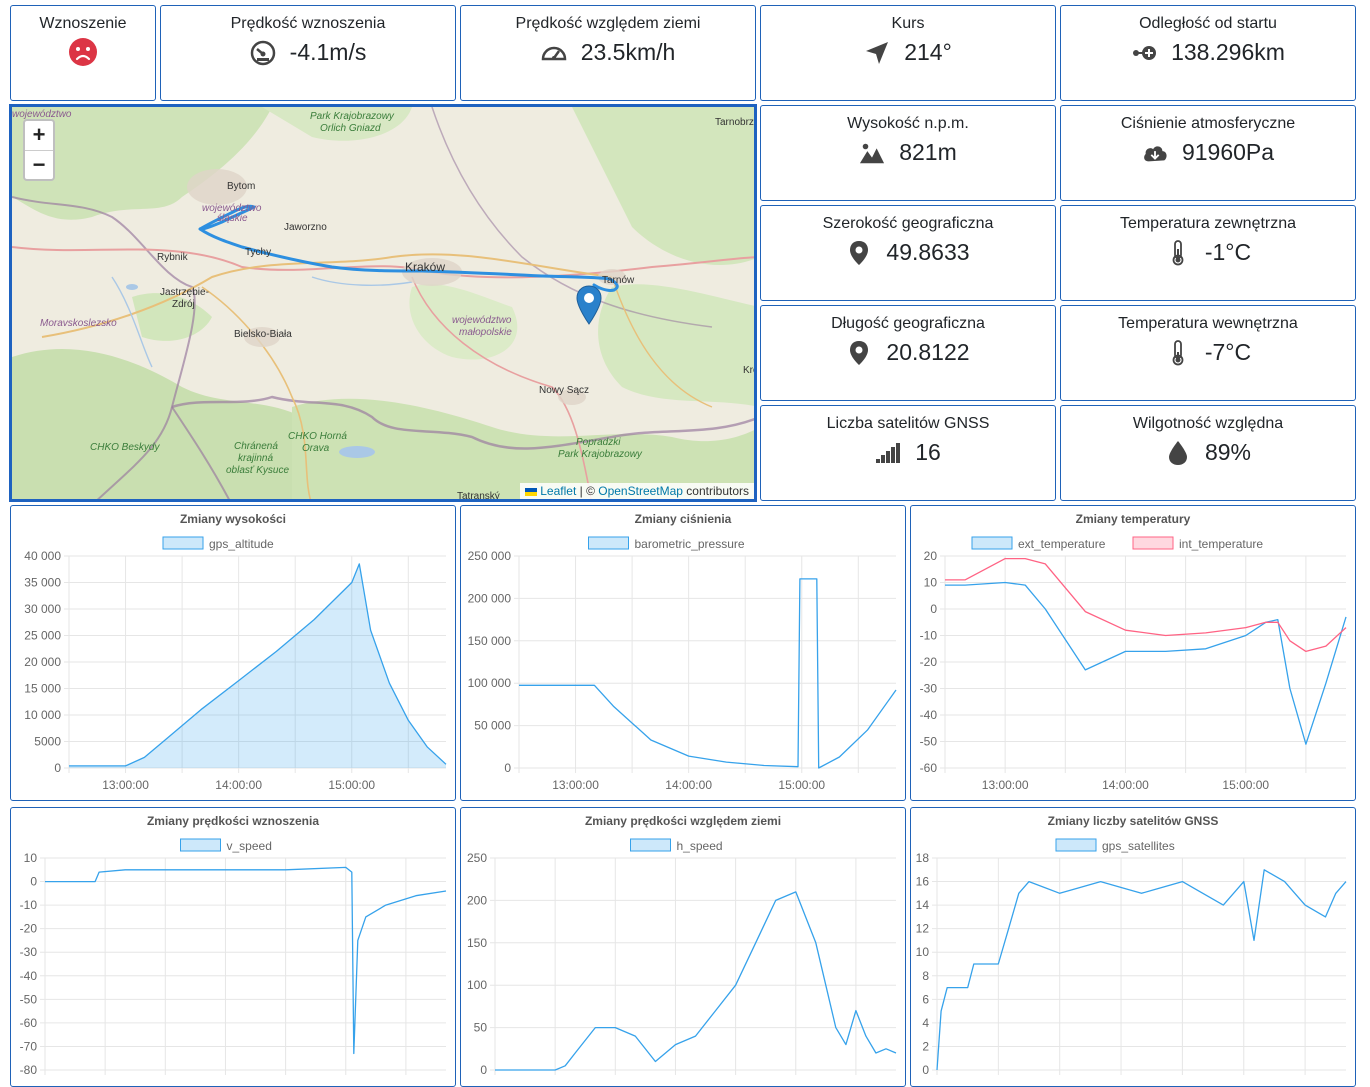  I want to click on map-label: Orlich Gniazd, so click(350, 128).